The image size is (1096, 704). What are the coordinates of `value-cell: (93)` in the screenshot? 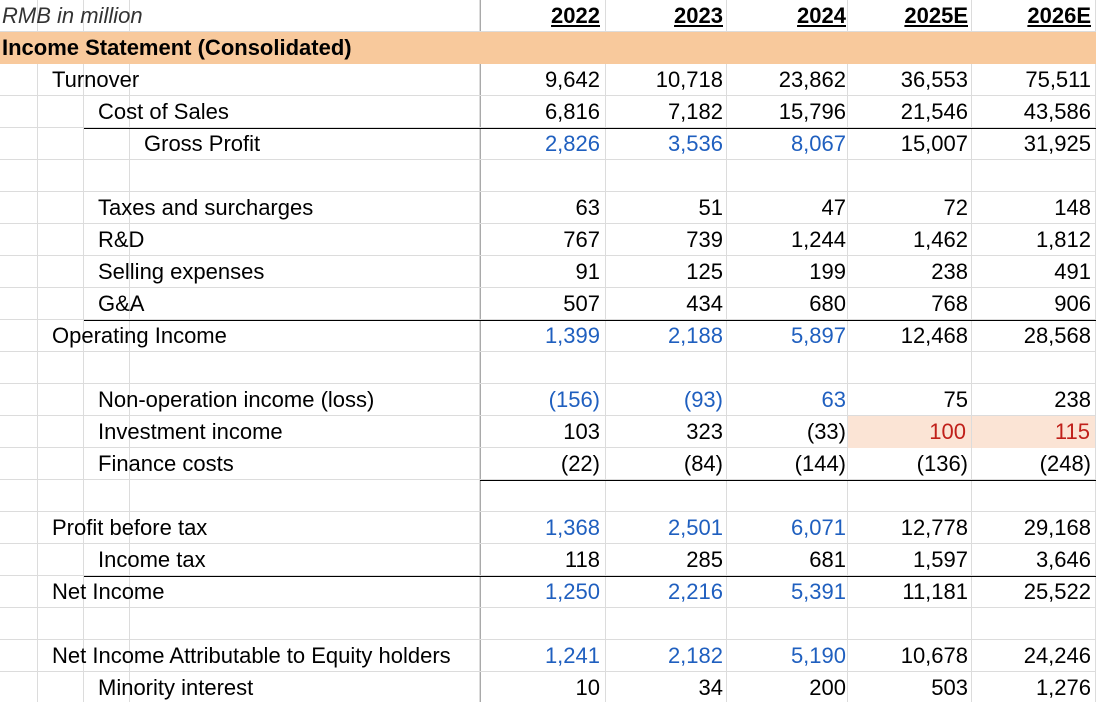 It's located at (703, 399).